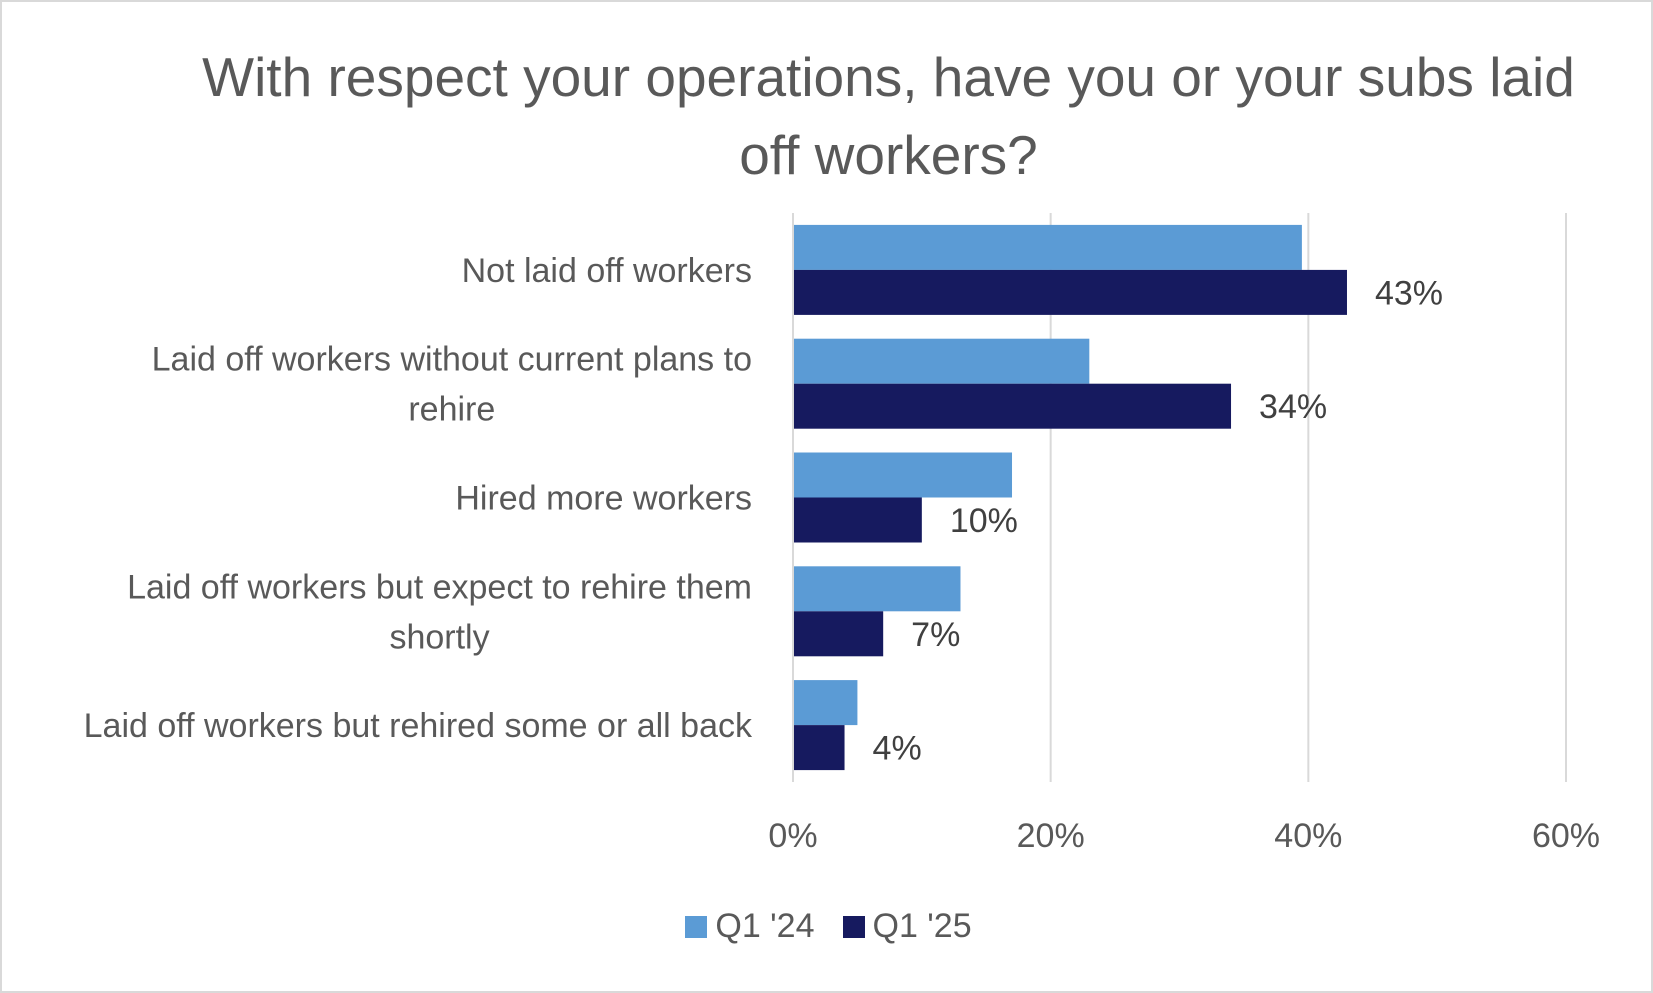 The width and height of the screenshot is (1653, 993). Describe the element at coordinates (792, 836) in the screenshot. I see `x-tick-label: 0%` at that location.